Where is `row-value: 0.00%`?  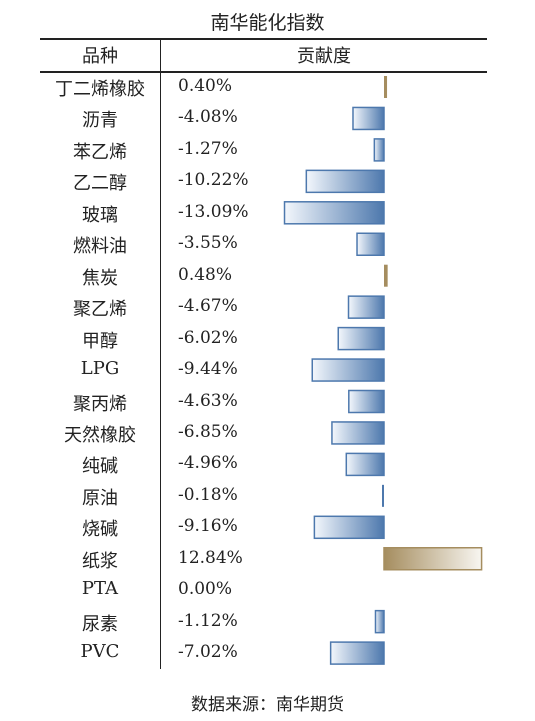 row-value: 0.00% is located at coordinates (205, 589).